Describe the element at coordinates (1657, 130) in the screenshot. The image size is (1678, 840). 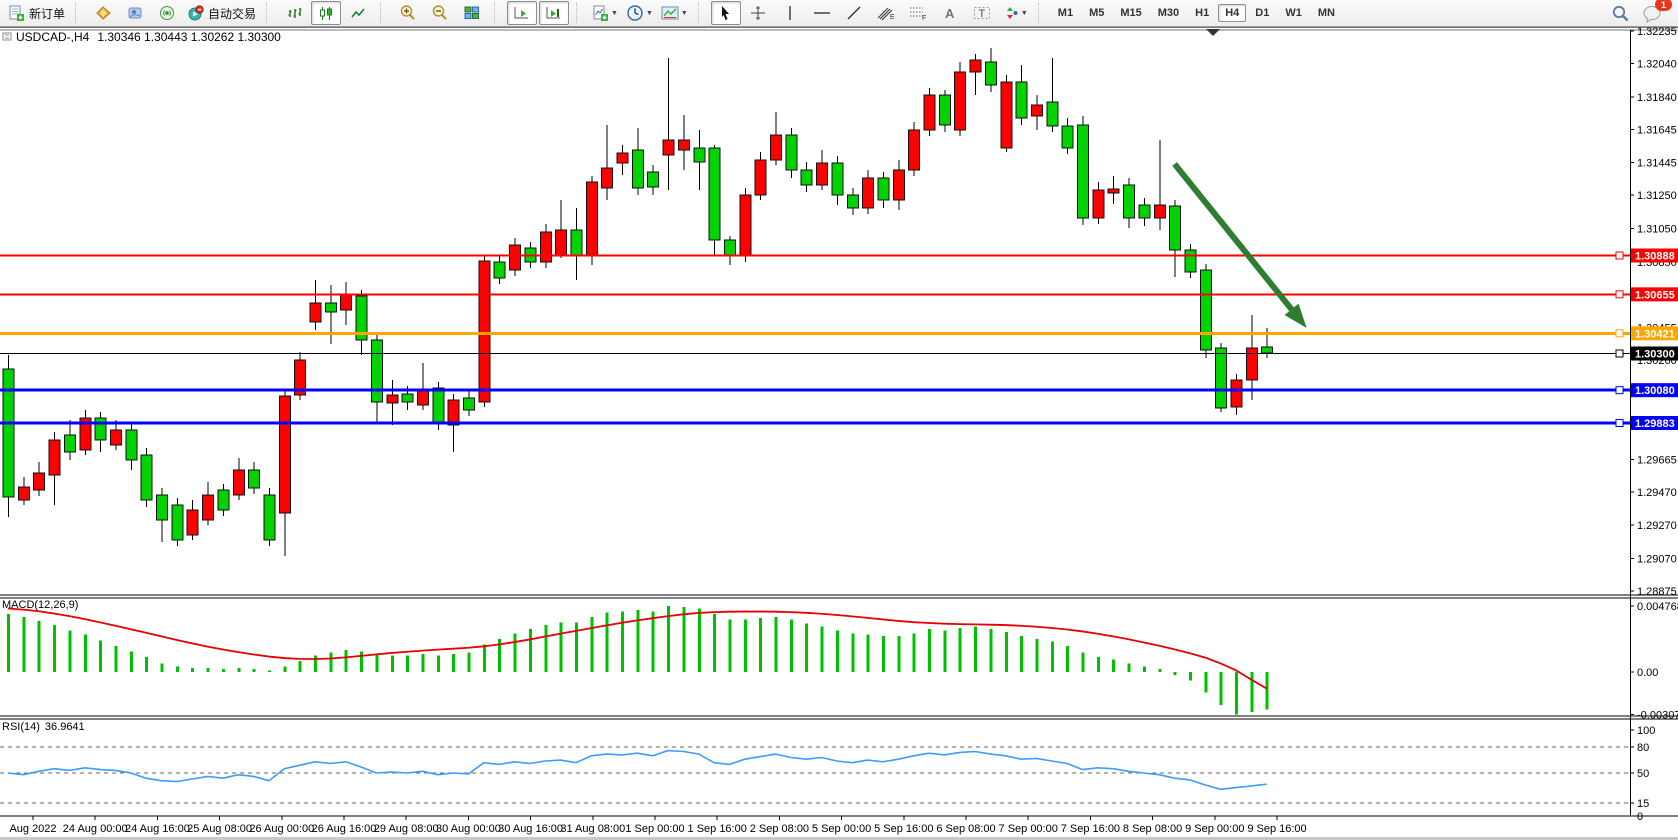
I see `price-tick: 1.31645` at that location.